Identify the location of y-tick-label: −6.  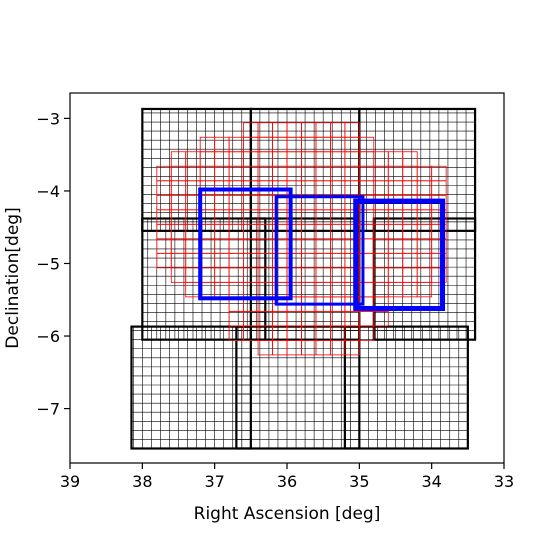
(48, 336).